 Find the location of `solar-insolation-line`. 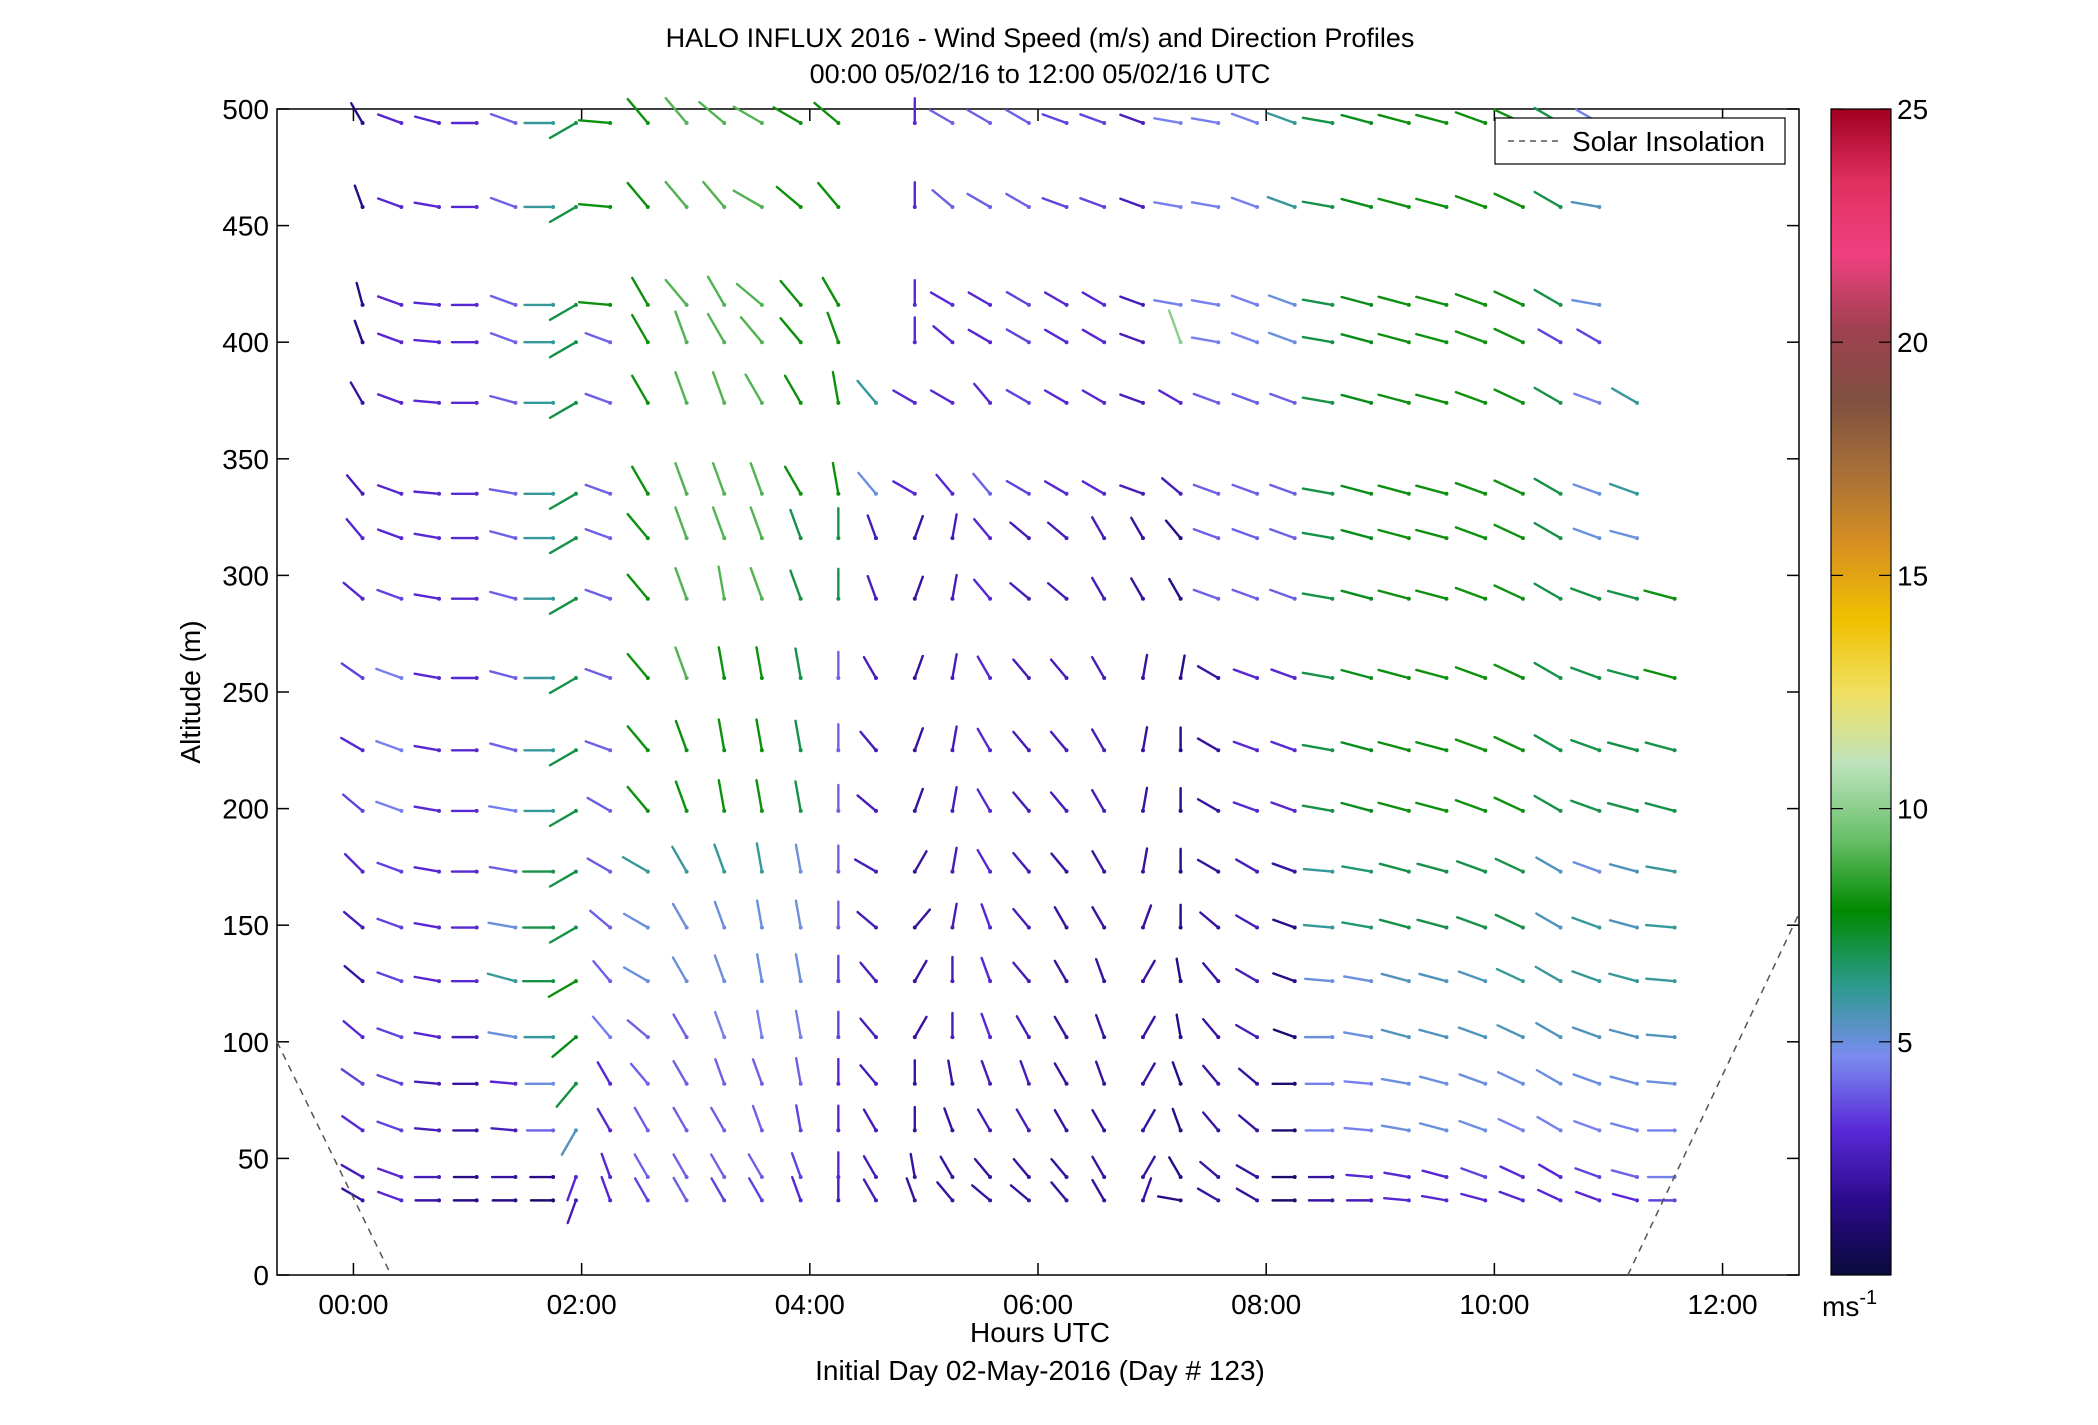

solar-insolation-line is located at coordinates (1713, 1094).